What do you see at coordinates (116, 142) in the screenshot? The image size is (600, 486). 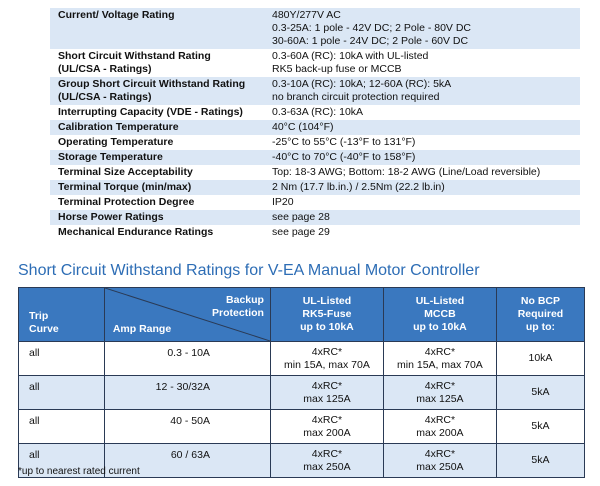 I see `spec-label: Operating Temperature` at bounding box center [116, 142].